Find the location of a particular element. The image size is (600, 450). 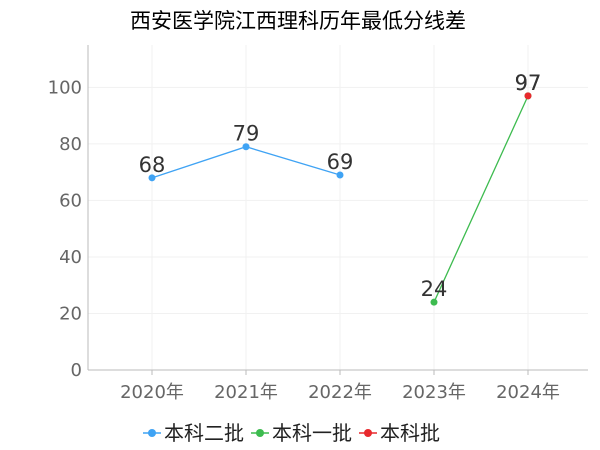

y-tick-label: 60 is located at coordinates (70, 200).